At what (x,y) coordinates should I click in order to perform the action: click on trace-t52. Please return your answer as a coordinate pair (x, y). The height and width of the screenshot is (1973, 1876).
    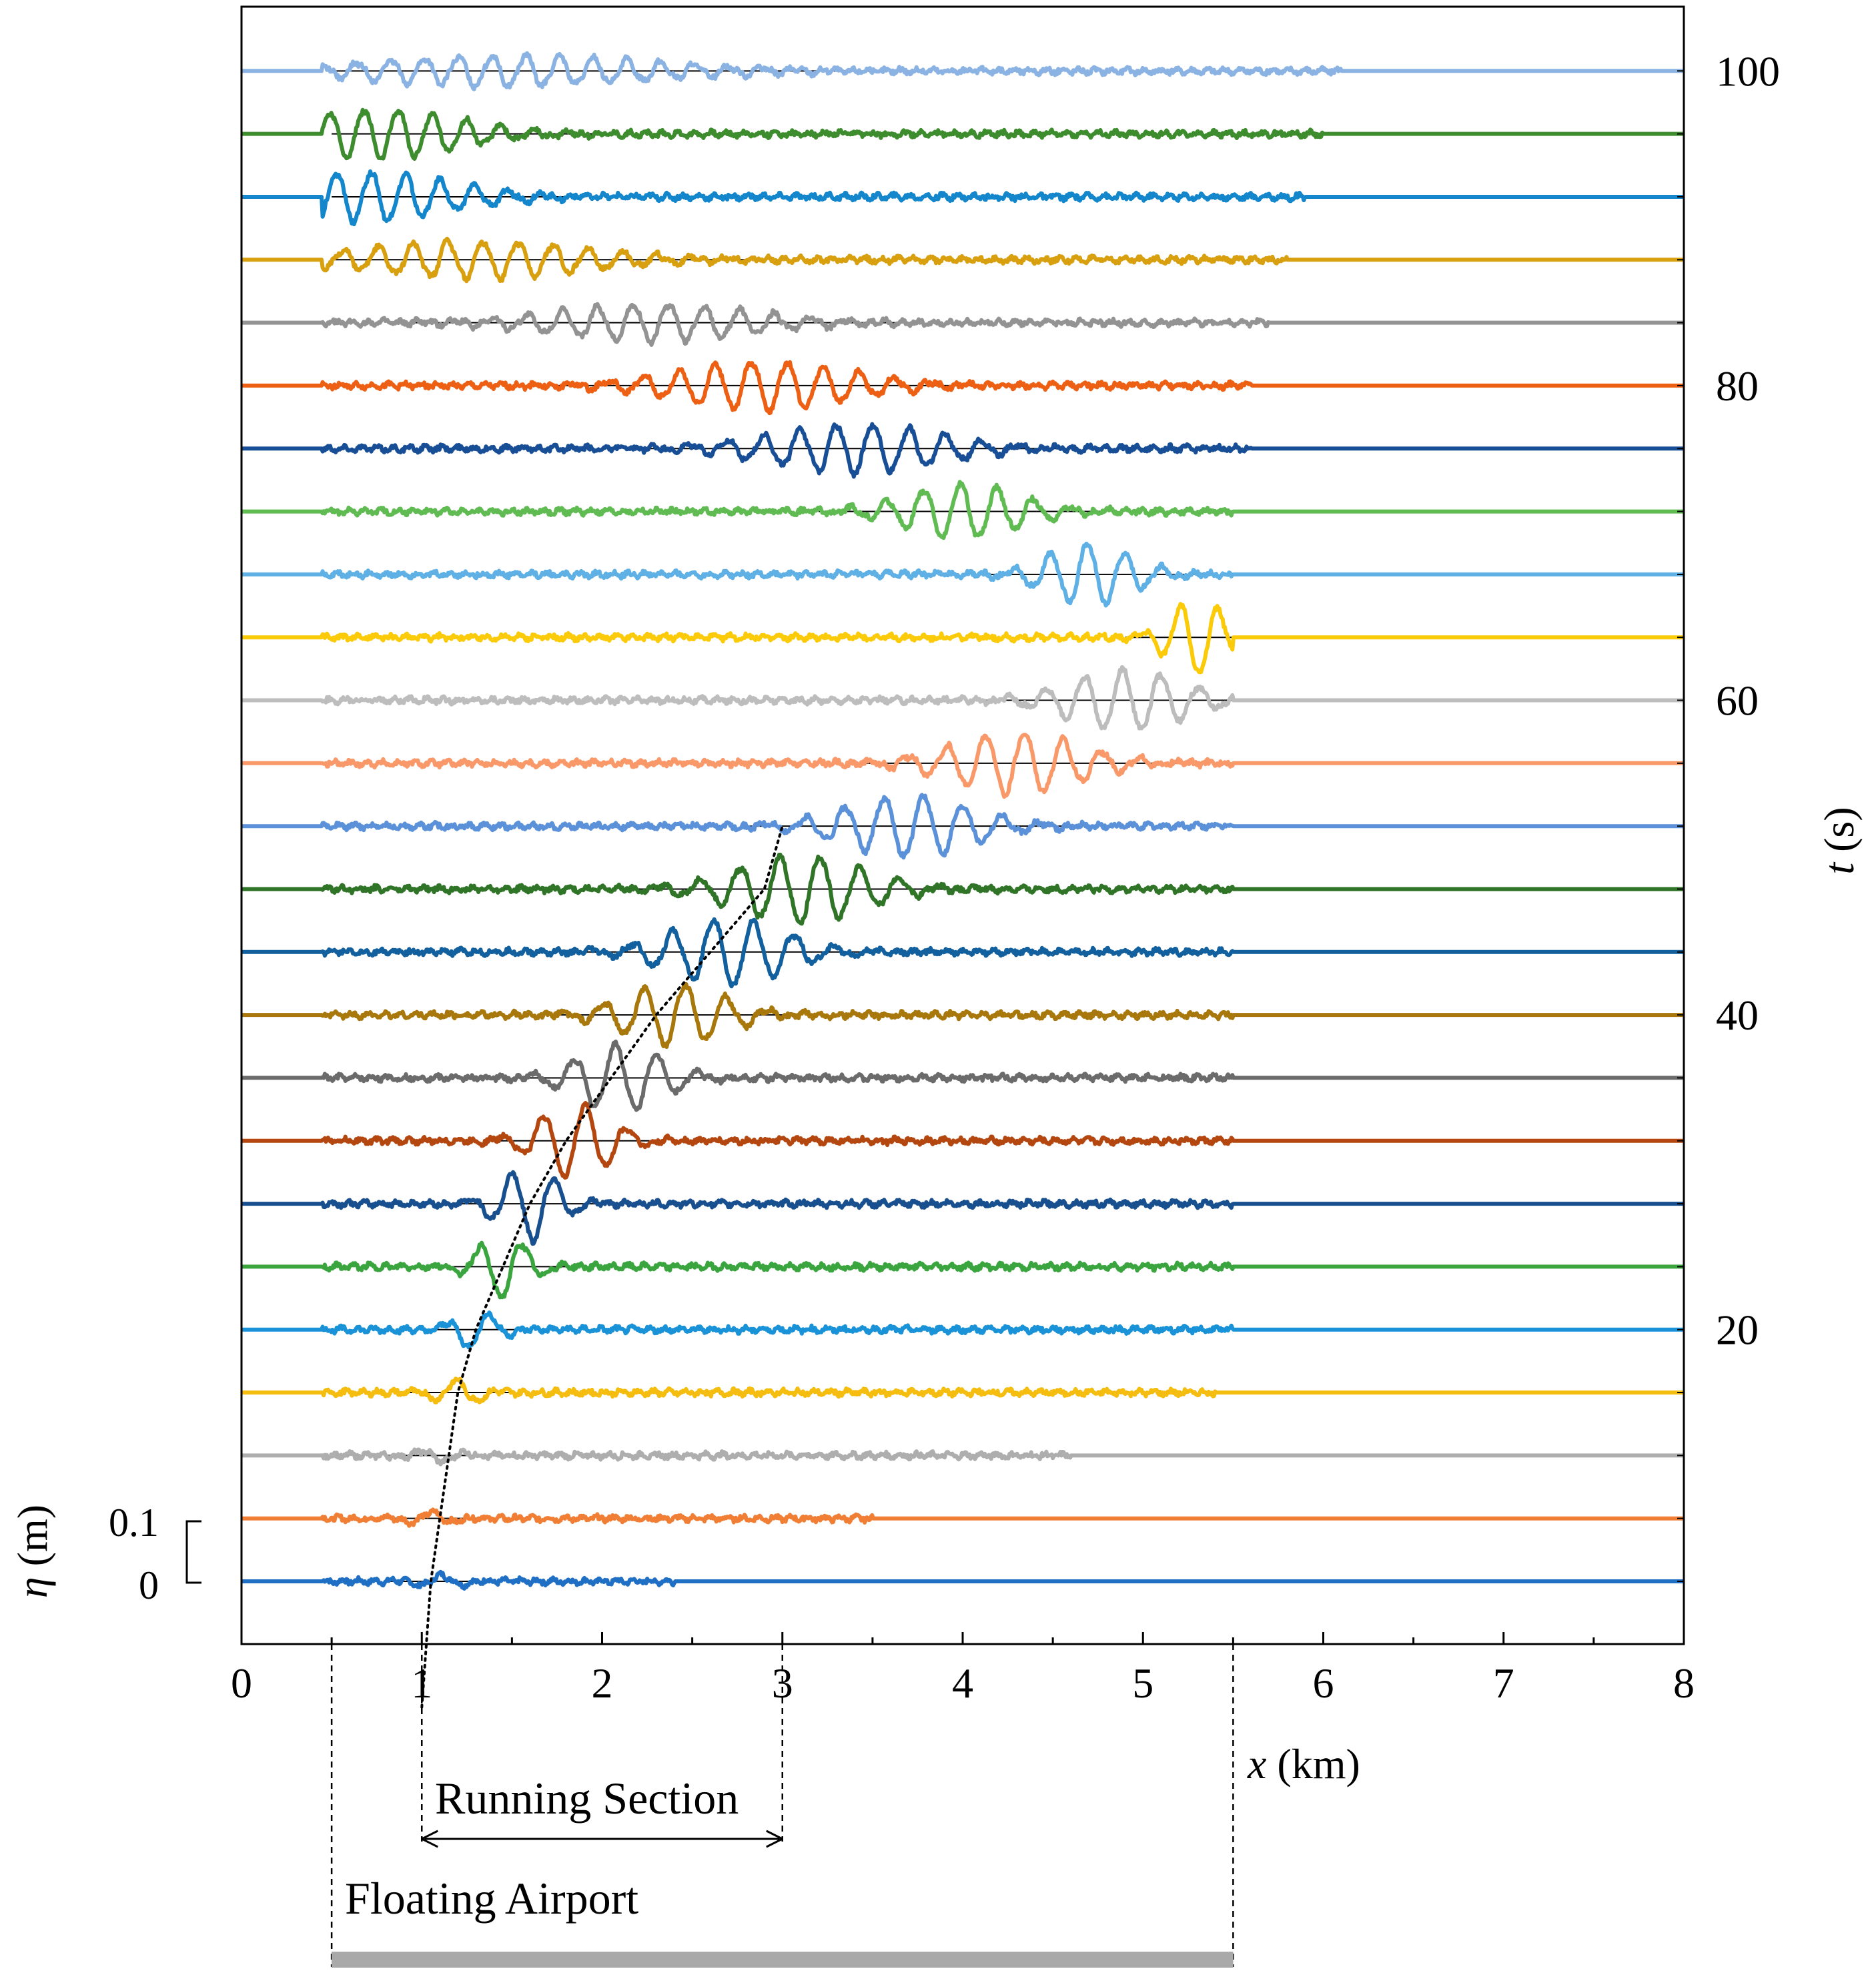
    Looking at the image, I should click on (962, 826).